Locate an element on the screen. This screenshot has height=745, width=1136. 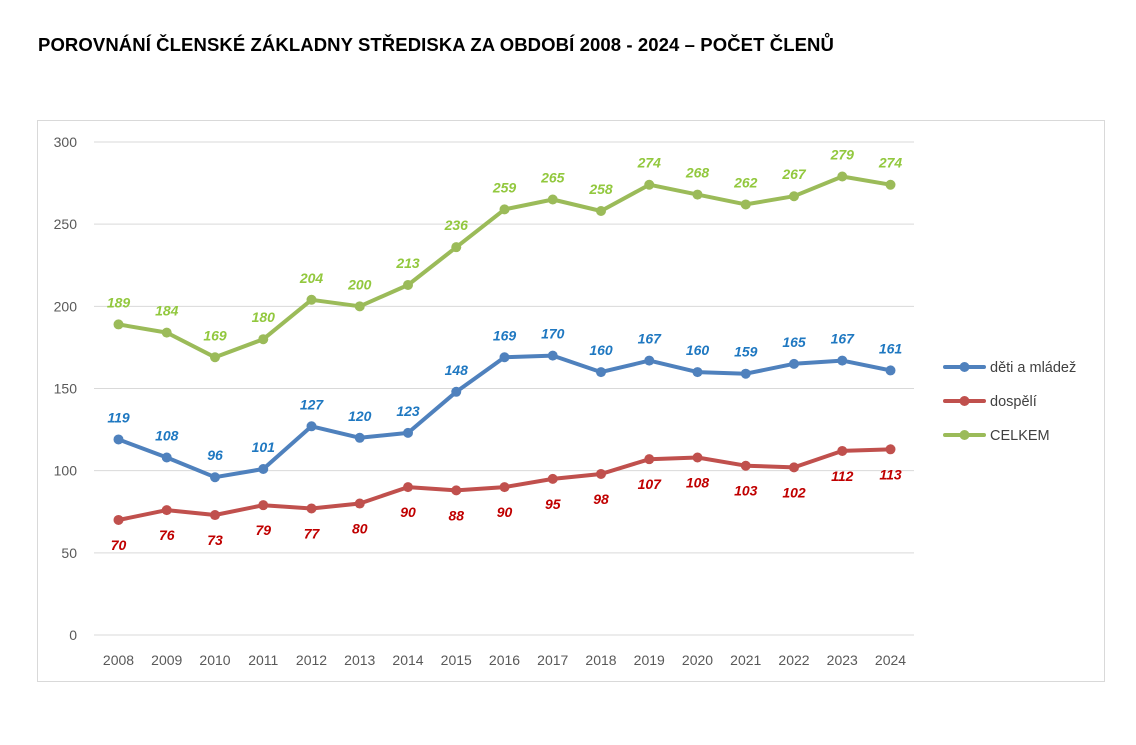
data-label: 77 is located at coordinates (312, 533).